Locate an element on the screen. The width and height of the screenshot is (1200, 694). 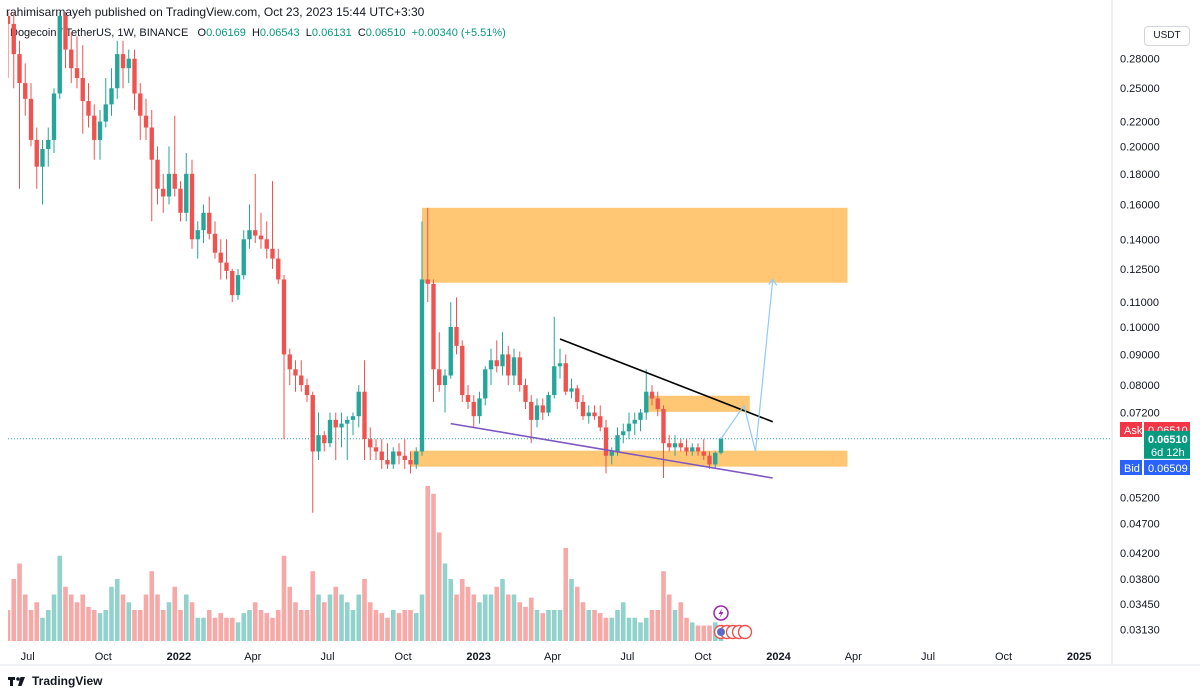
last-price-tag is located at coordinates (1167, 444).